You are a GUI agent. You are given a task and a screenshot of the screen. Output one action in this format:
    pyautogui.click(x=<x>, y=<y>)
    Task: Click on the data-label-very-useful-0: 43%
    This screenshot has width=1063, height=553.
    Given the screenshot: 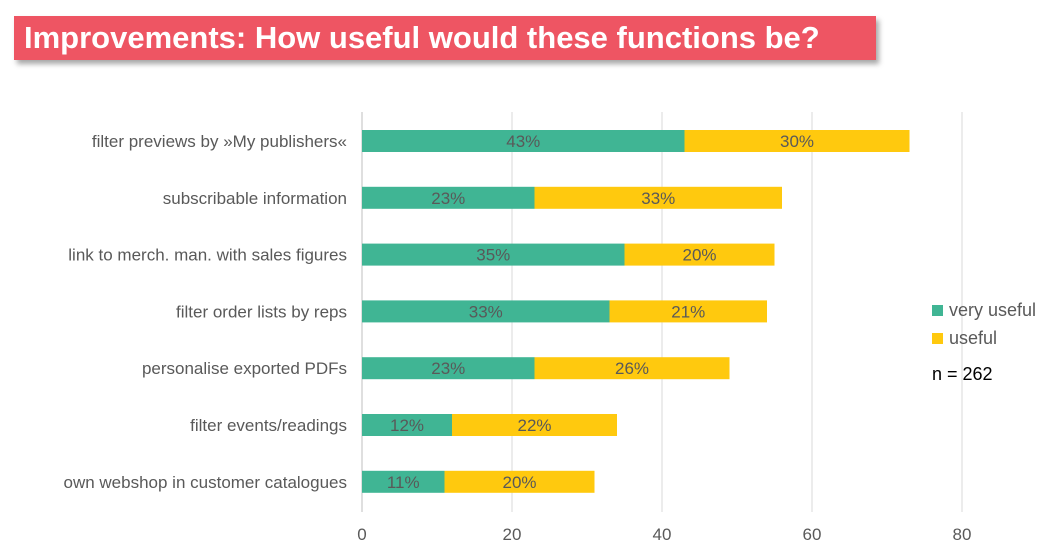 What is the action you would take?
    pyautogui.click(x=523, y=141)
    